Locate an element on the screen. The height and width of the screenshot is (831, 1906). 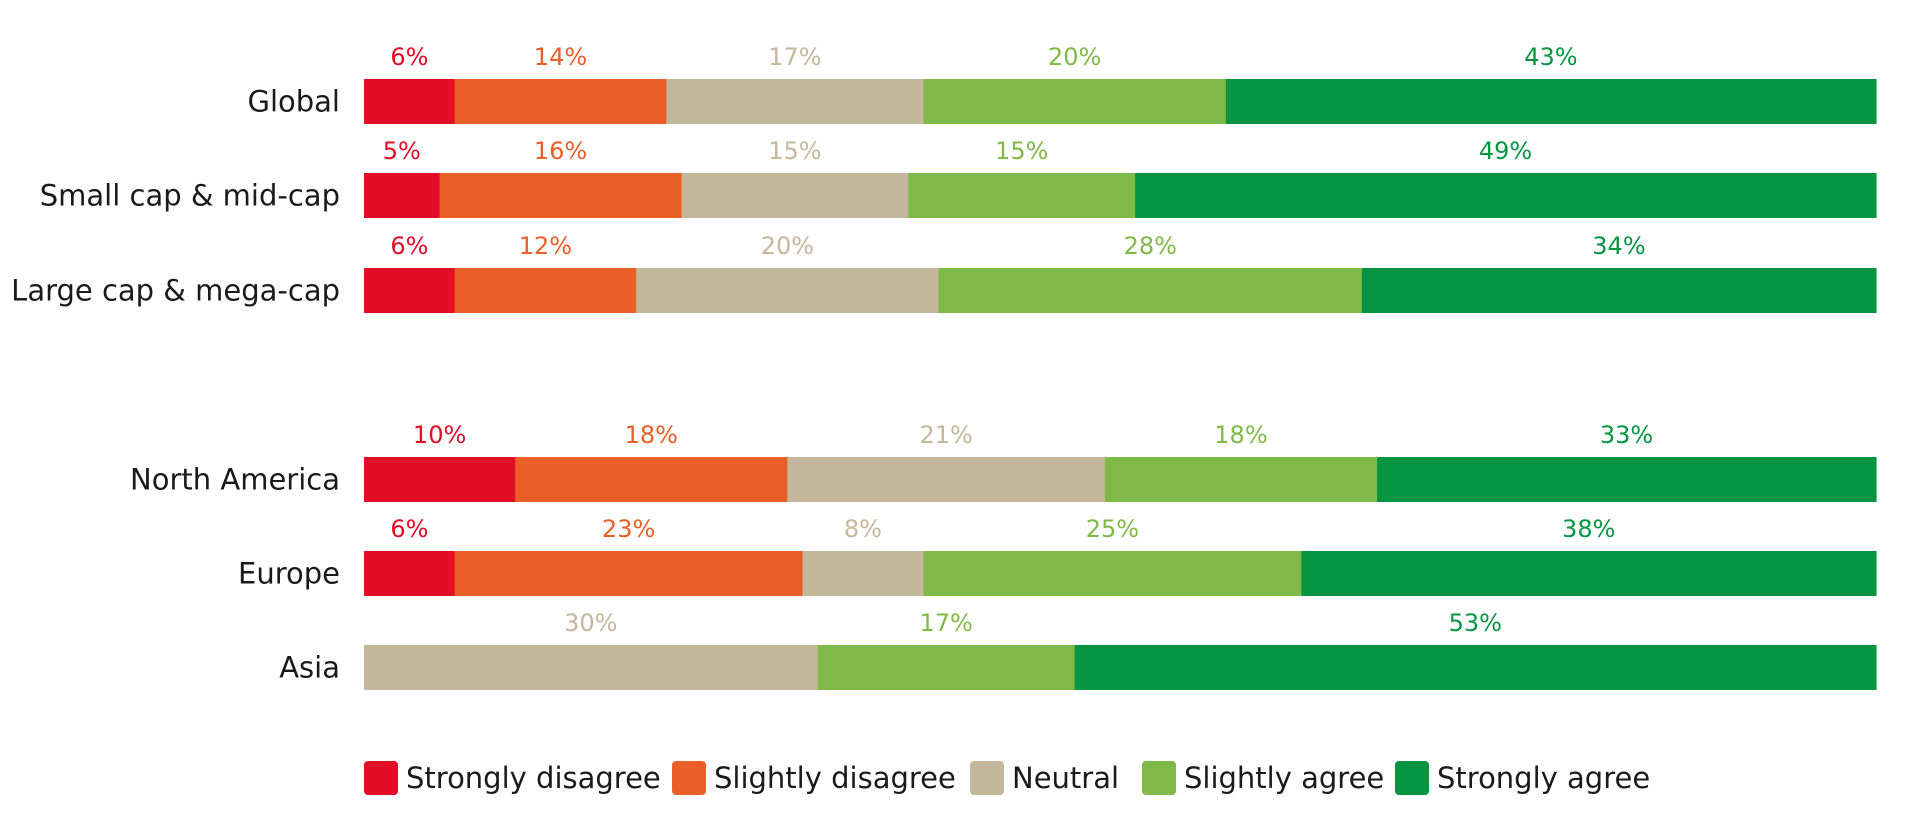
legend-item-strongly-agree: Strongly agree is located at coordinates (1522, 778).